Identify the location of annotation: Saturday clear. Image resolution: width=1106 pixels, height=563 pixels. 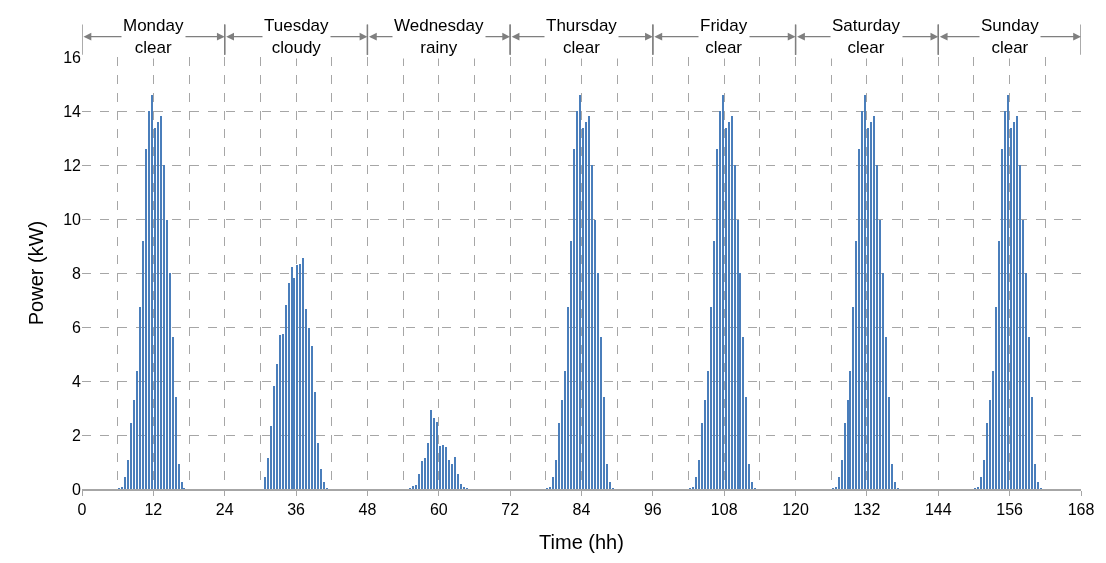
(866, 37).